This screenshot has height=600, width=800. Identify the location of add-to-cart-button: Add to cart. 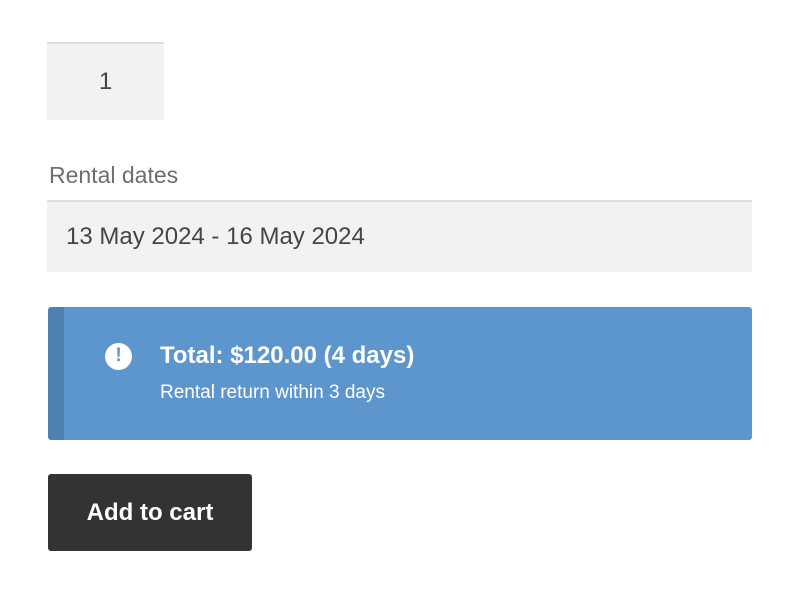
(150, 512).